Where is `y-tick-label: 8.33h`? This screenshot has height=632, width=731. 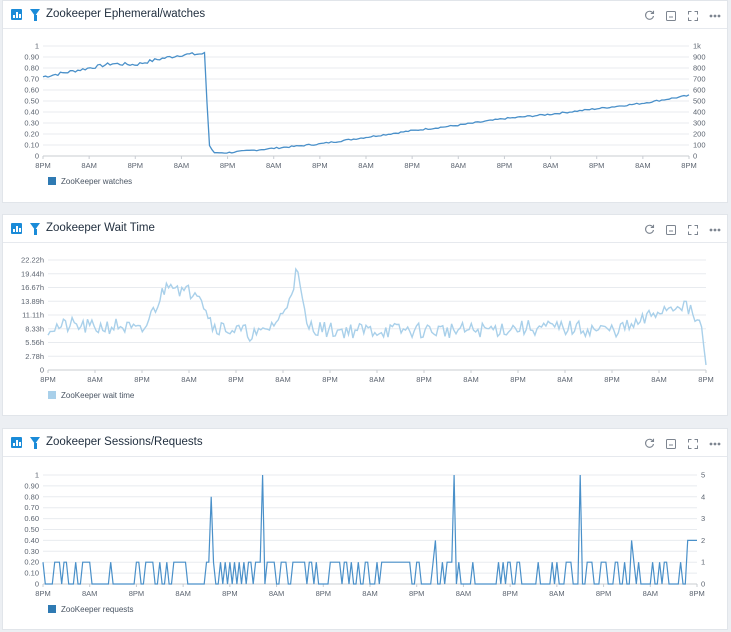
y-tick-label: 8.33h is located at coordinates (34, 328).